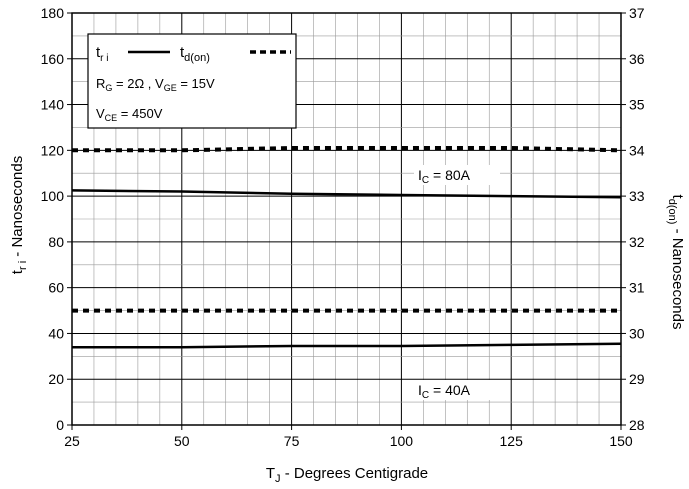 The image size is (689, 489). Describe the element at coordinates (56, 242) in the screenshot. I see `y-left-tick-label: 80` at that location.